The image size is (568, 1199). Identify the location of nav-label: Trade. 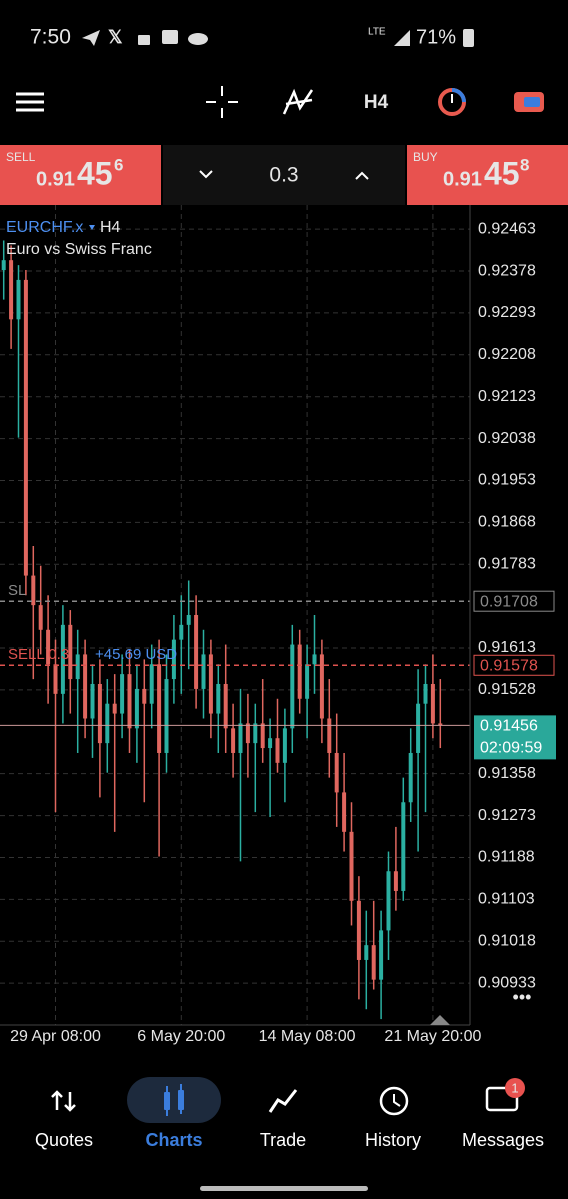
(283, 1140).